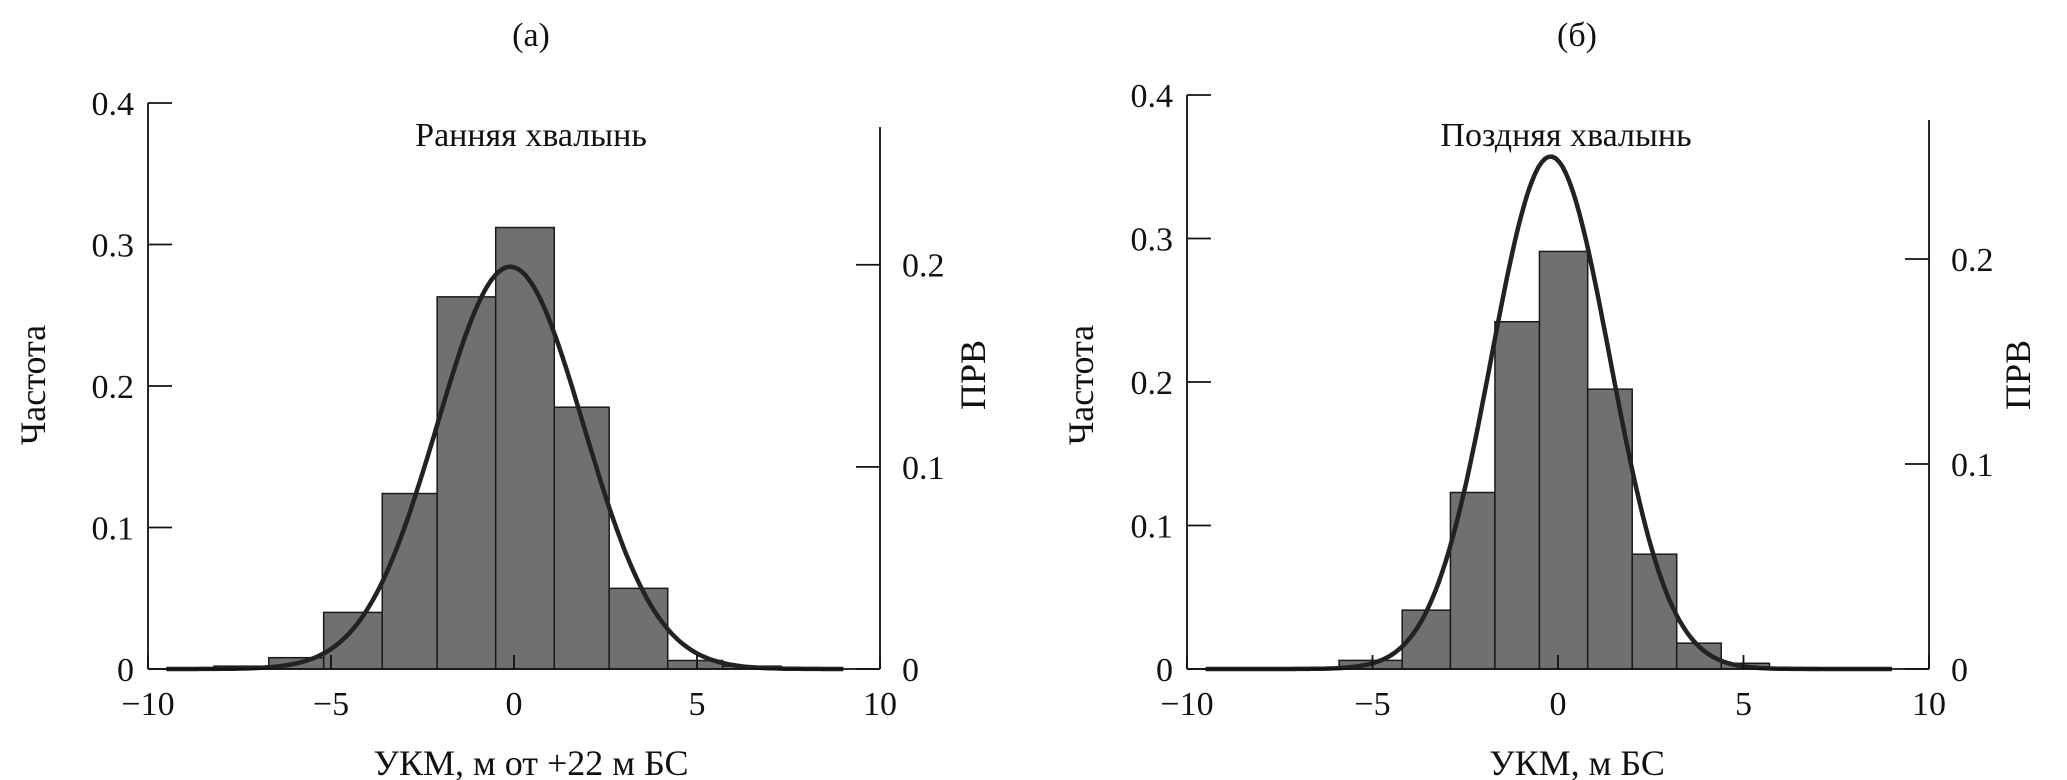  Describe the element at coordinates (530, 761) in the screenshot. I see `x-axis-label: УКМ, м от +22 м БС` at that location.